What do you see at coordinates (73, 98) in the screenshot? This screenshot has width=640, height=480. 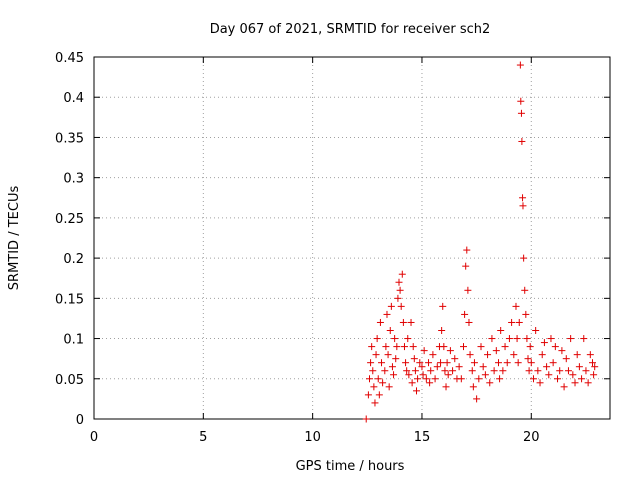 I see `y-tick-label: 0.4` at bounding box center [73, 98].